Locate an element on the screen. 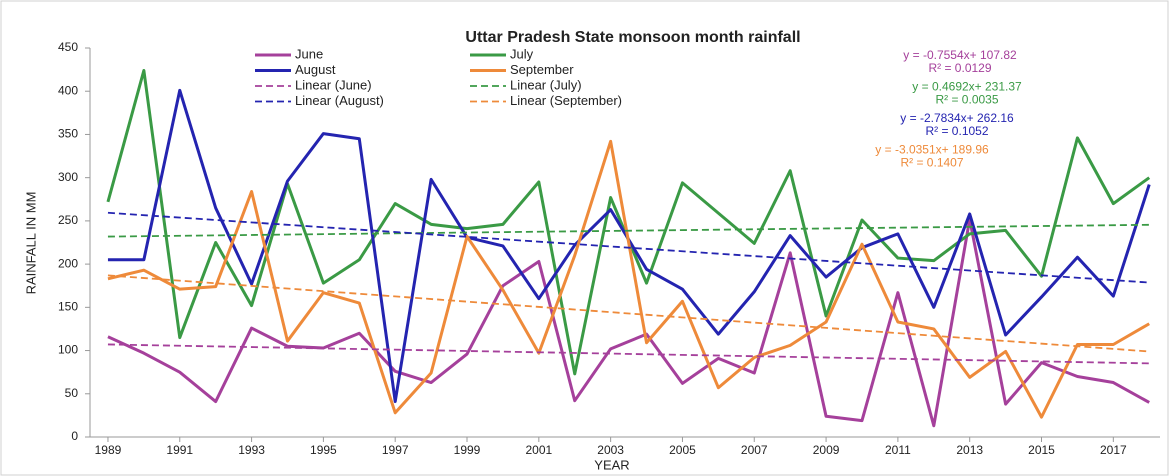 The width and height of the screenshot is (1169, 476). y-tick-label: 50 is located at coordinates (72, 393).